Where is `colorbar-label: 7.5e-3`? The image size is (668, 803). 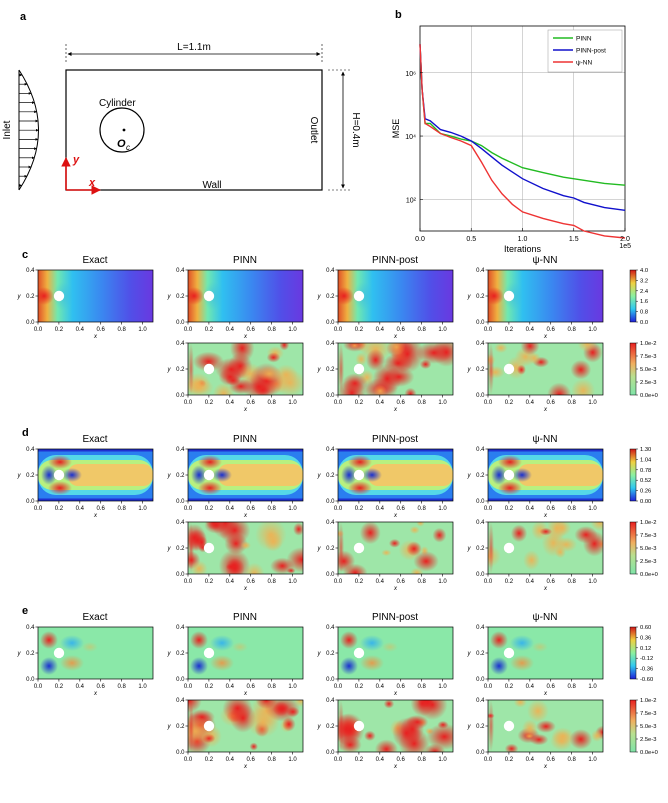 colorbar-label: 7.5e-3 is located at coordinates (648, 357).